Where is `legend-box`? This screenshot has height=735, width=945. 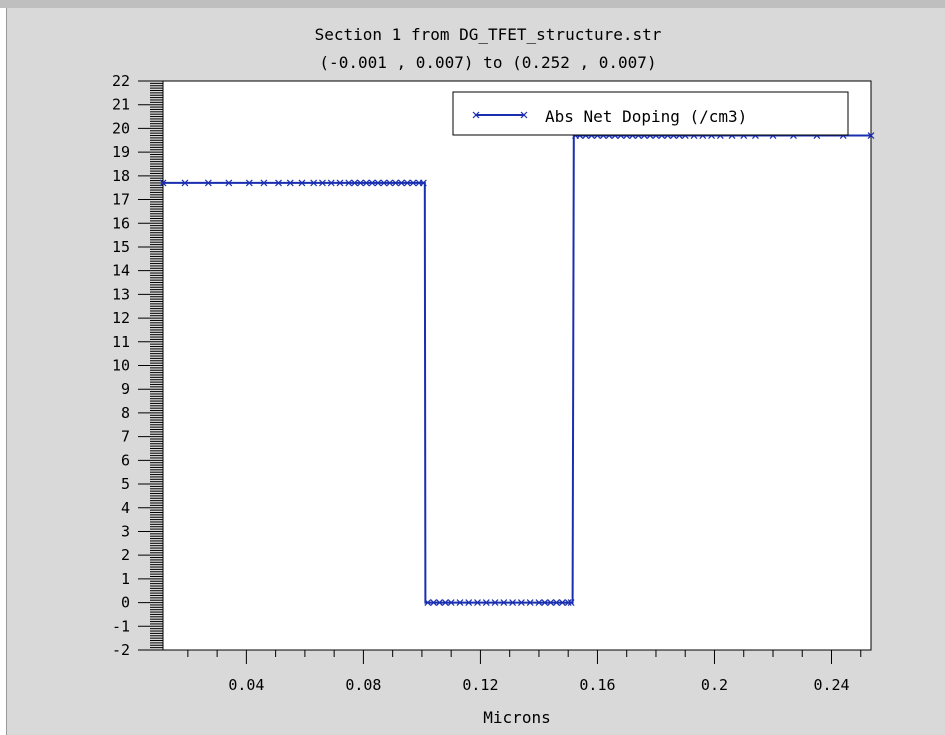 legend-box is located at coordinates (650, 113).